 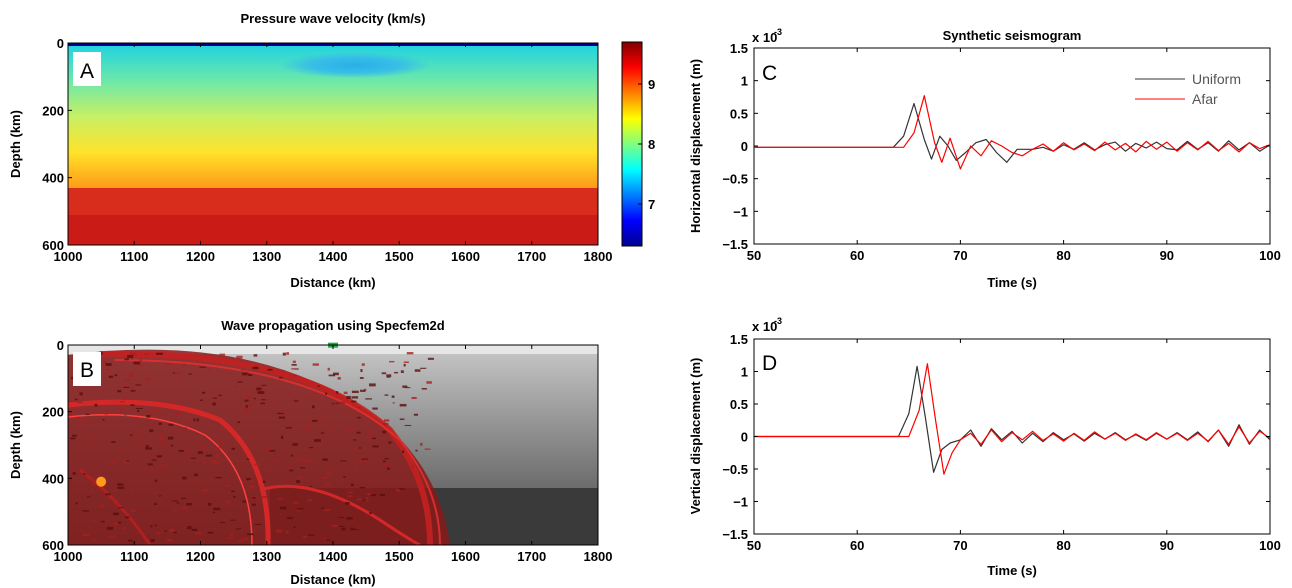 I want to click on y-tick-label: 600, so click(x=53, y=545).